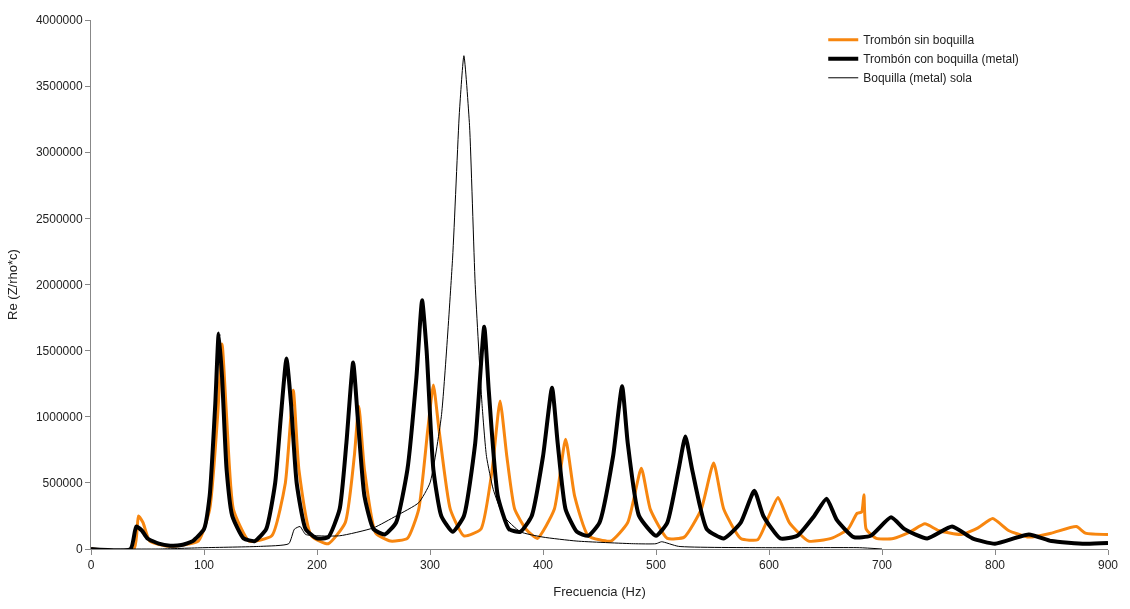 The height and width of the screenshot is (609, 1130). I want to click on y-tick-label: 0, so click(79, 549).